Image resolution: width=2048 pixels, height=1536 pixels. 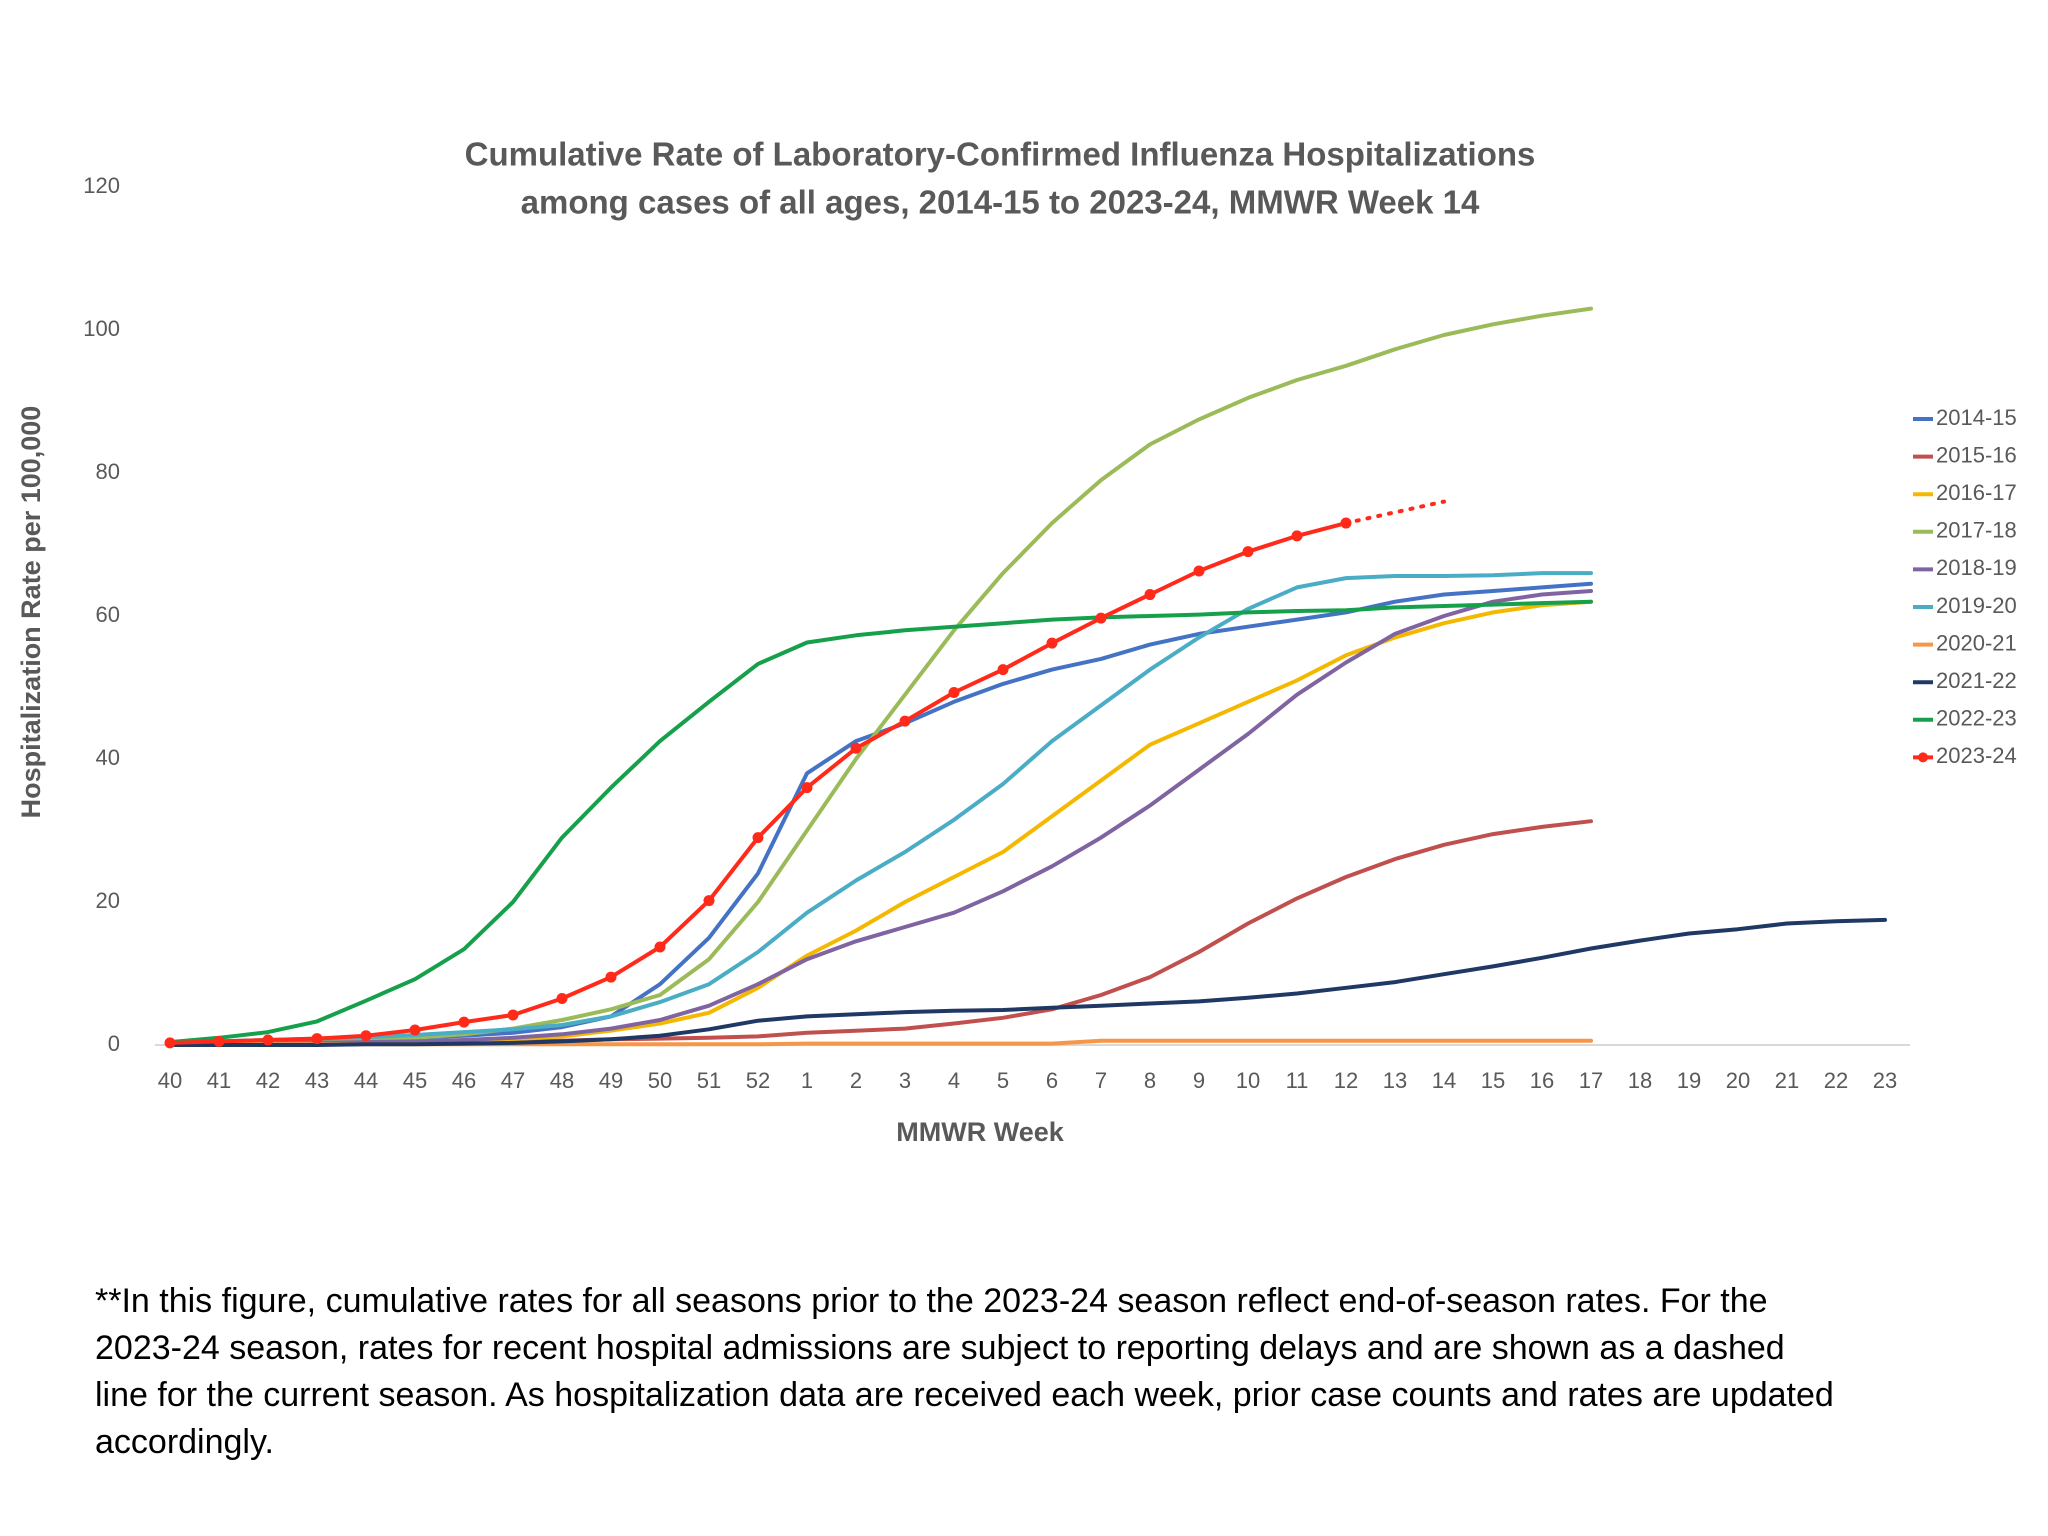 I want to click on y-tick-label: 40, so click(x=108, y=757).